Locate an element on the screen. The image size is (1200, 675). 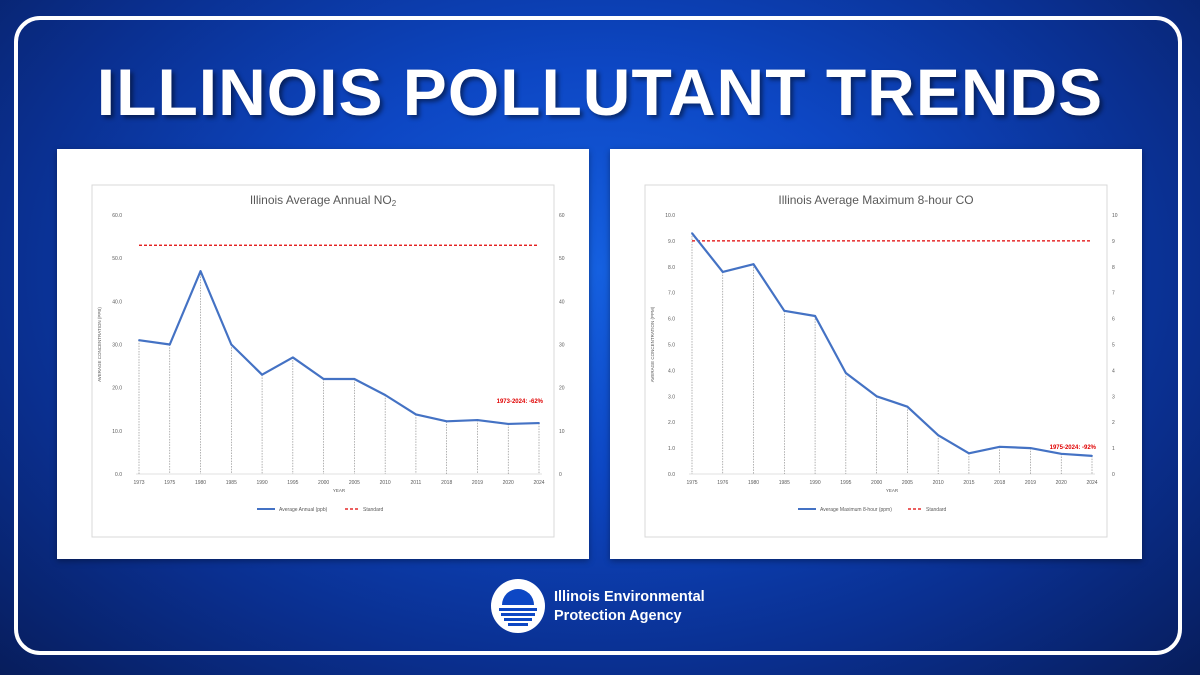
co-x-axis-label: YEAR is located at coordinates (892, 490).